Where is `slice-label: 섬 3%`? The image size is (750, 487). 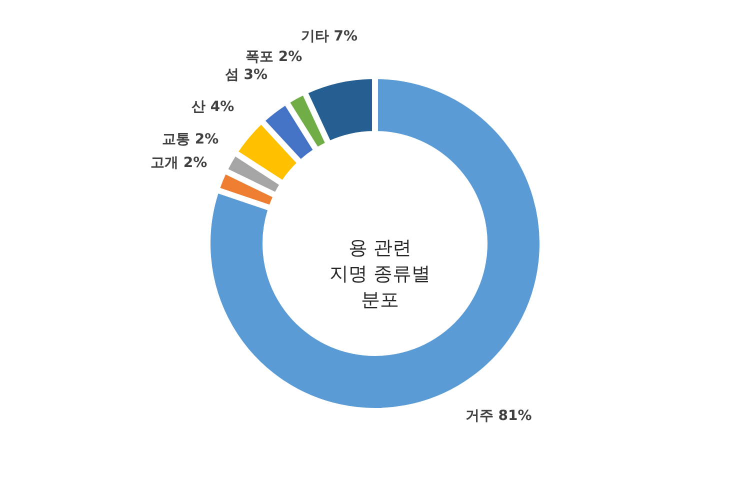 slice-label: 섬 3% is located at coordinates (246, 75).